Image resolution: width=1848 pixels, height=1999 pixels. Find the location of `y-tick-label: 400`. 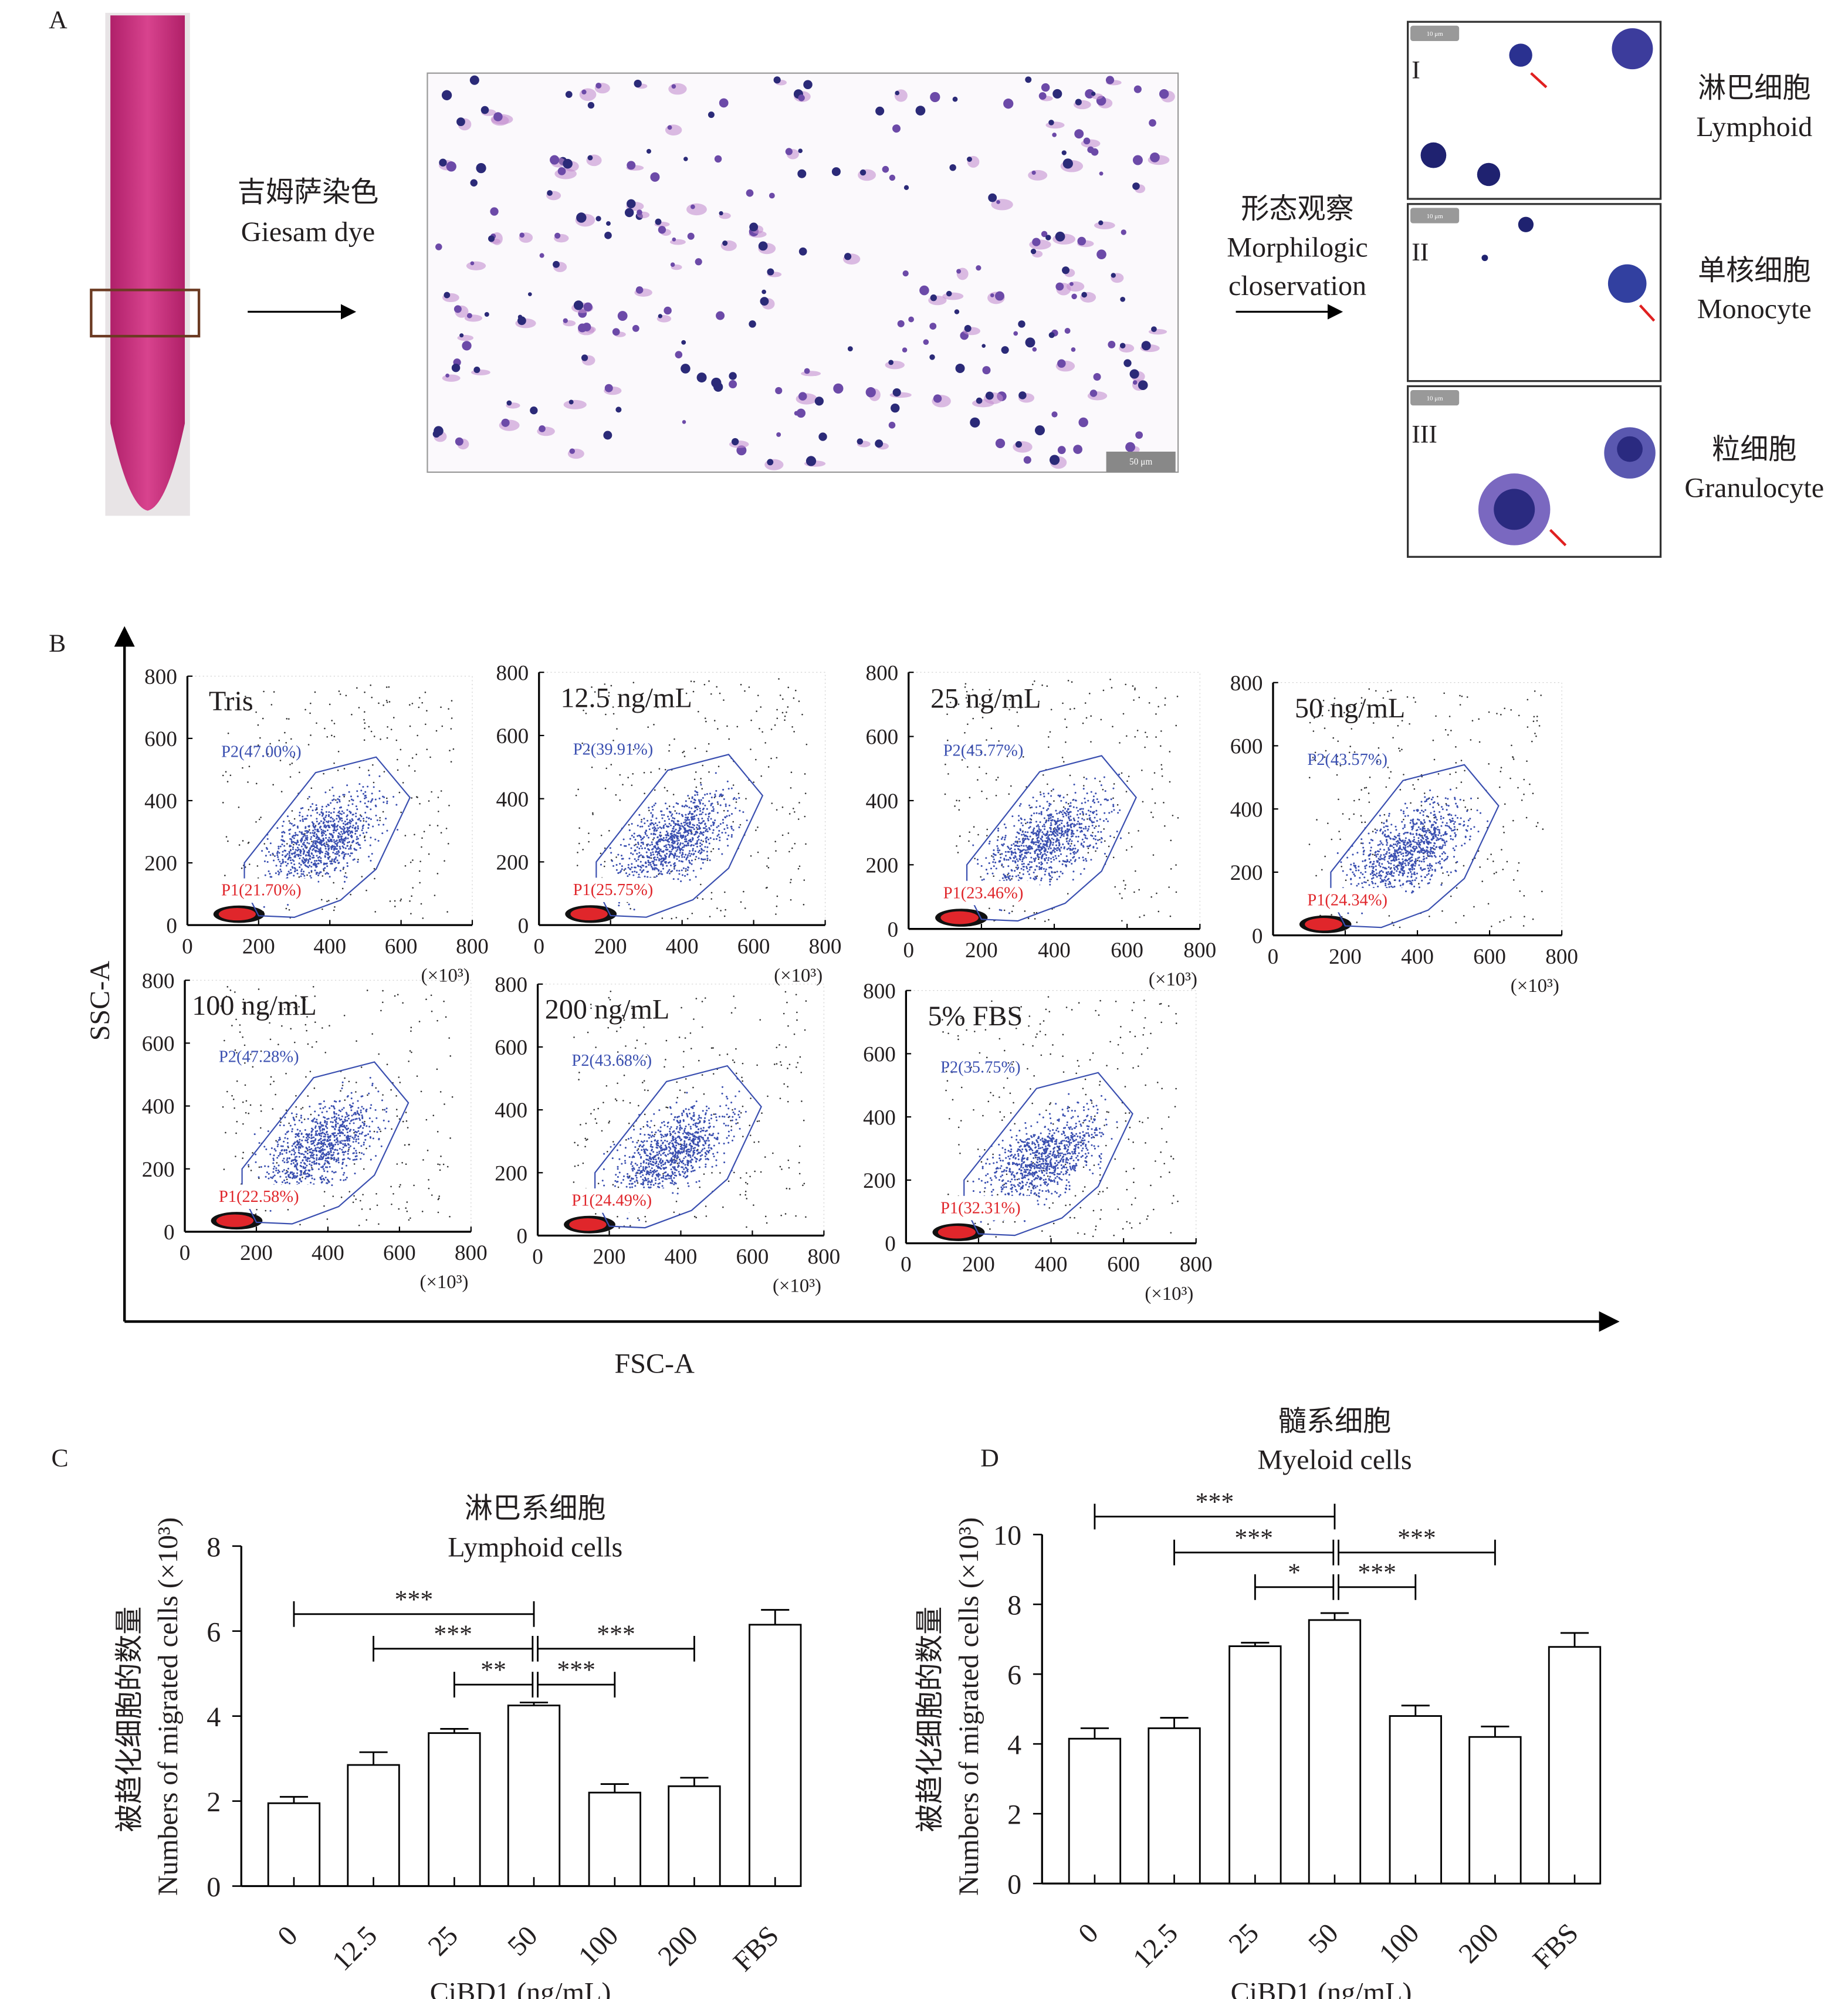

y-tick-label: 400 is located at coordinates (160, 802).